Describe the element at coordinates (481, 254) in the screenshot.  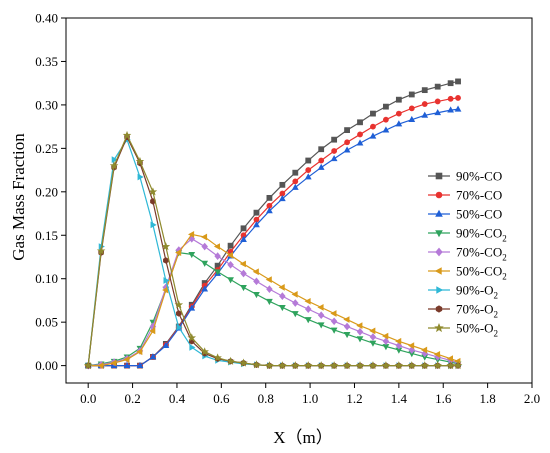
I see `legend-label: 70%-CO2` at that location.